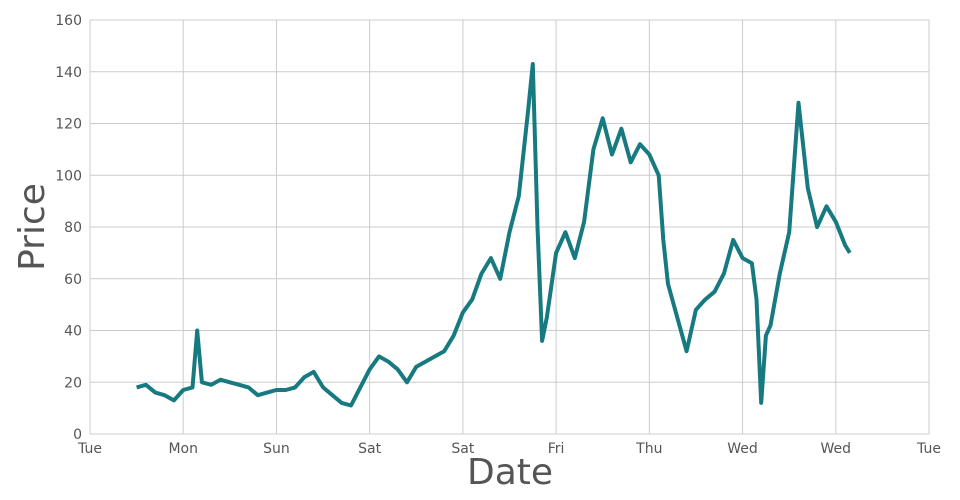 The image size is (960, 500). Describe the element at coordinates (183, 449) in the screenshot. I see `x-tick-label: Mon` at that location.